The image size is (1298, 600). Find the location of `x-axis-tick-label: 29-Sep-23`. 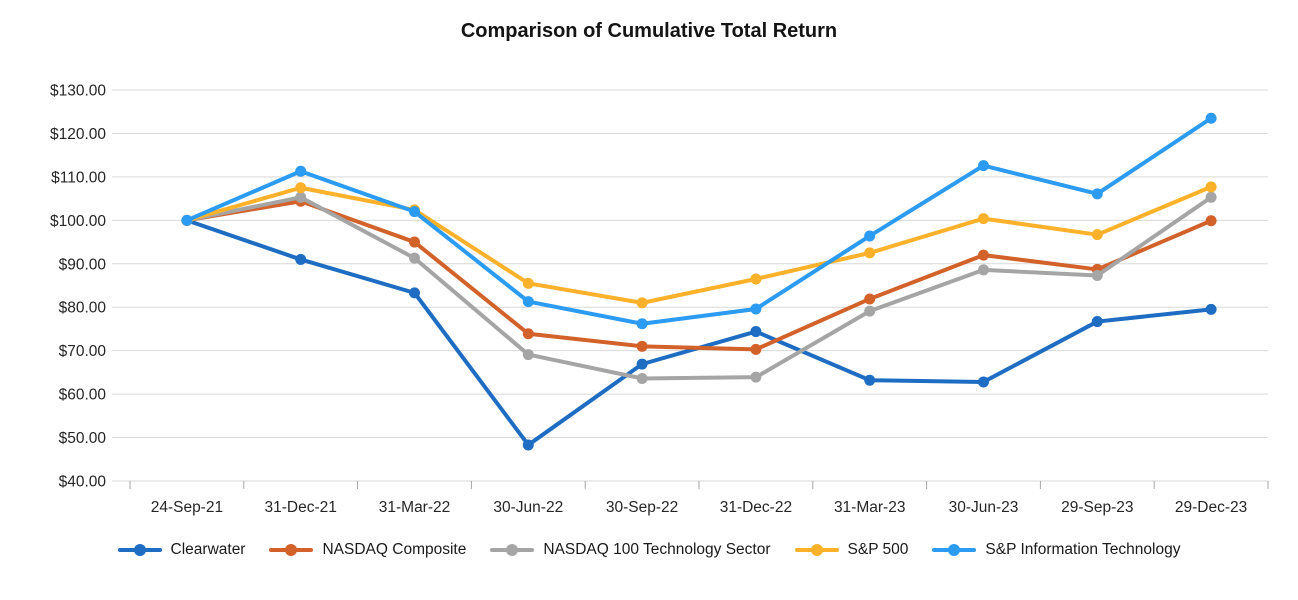

x-axis-tick-label: 29-Sep-23 is located at coordinates (1097, 507).